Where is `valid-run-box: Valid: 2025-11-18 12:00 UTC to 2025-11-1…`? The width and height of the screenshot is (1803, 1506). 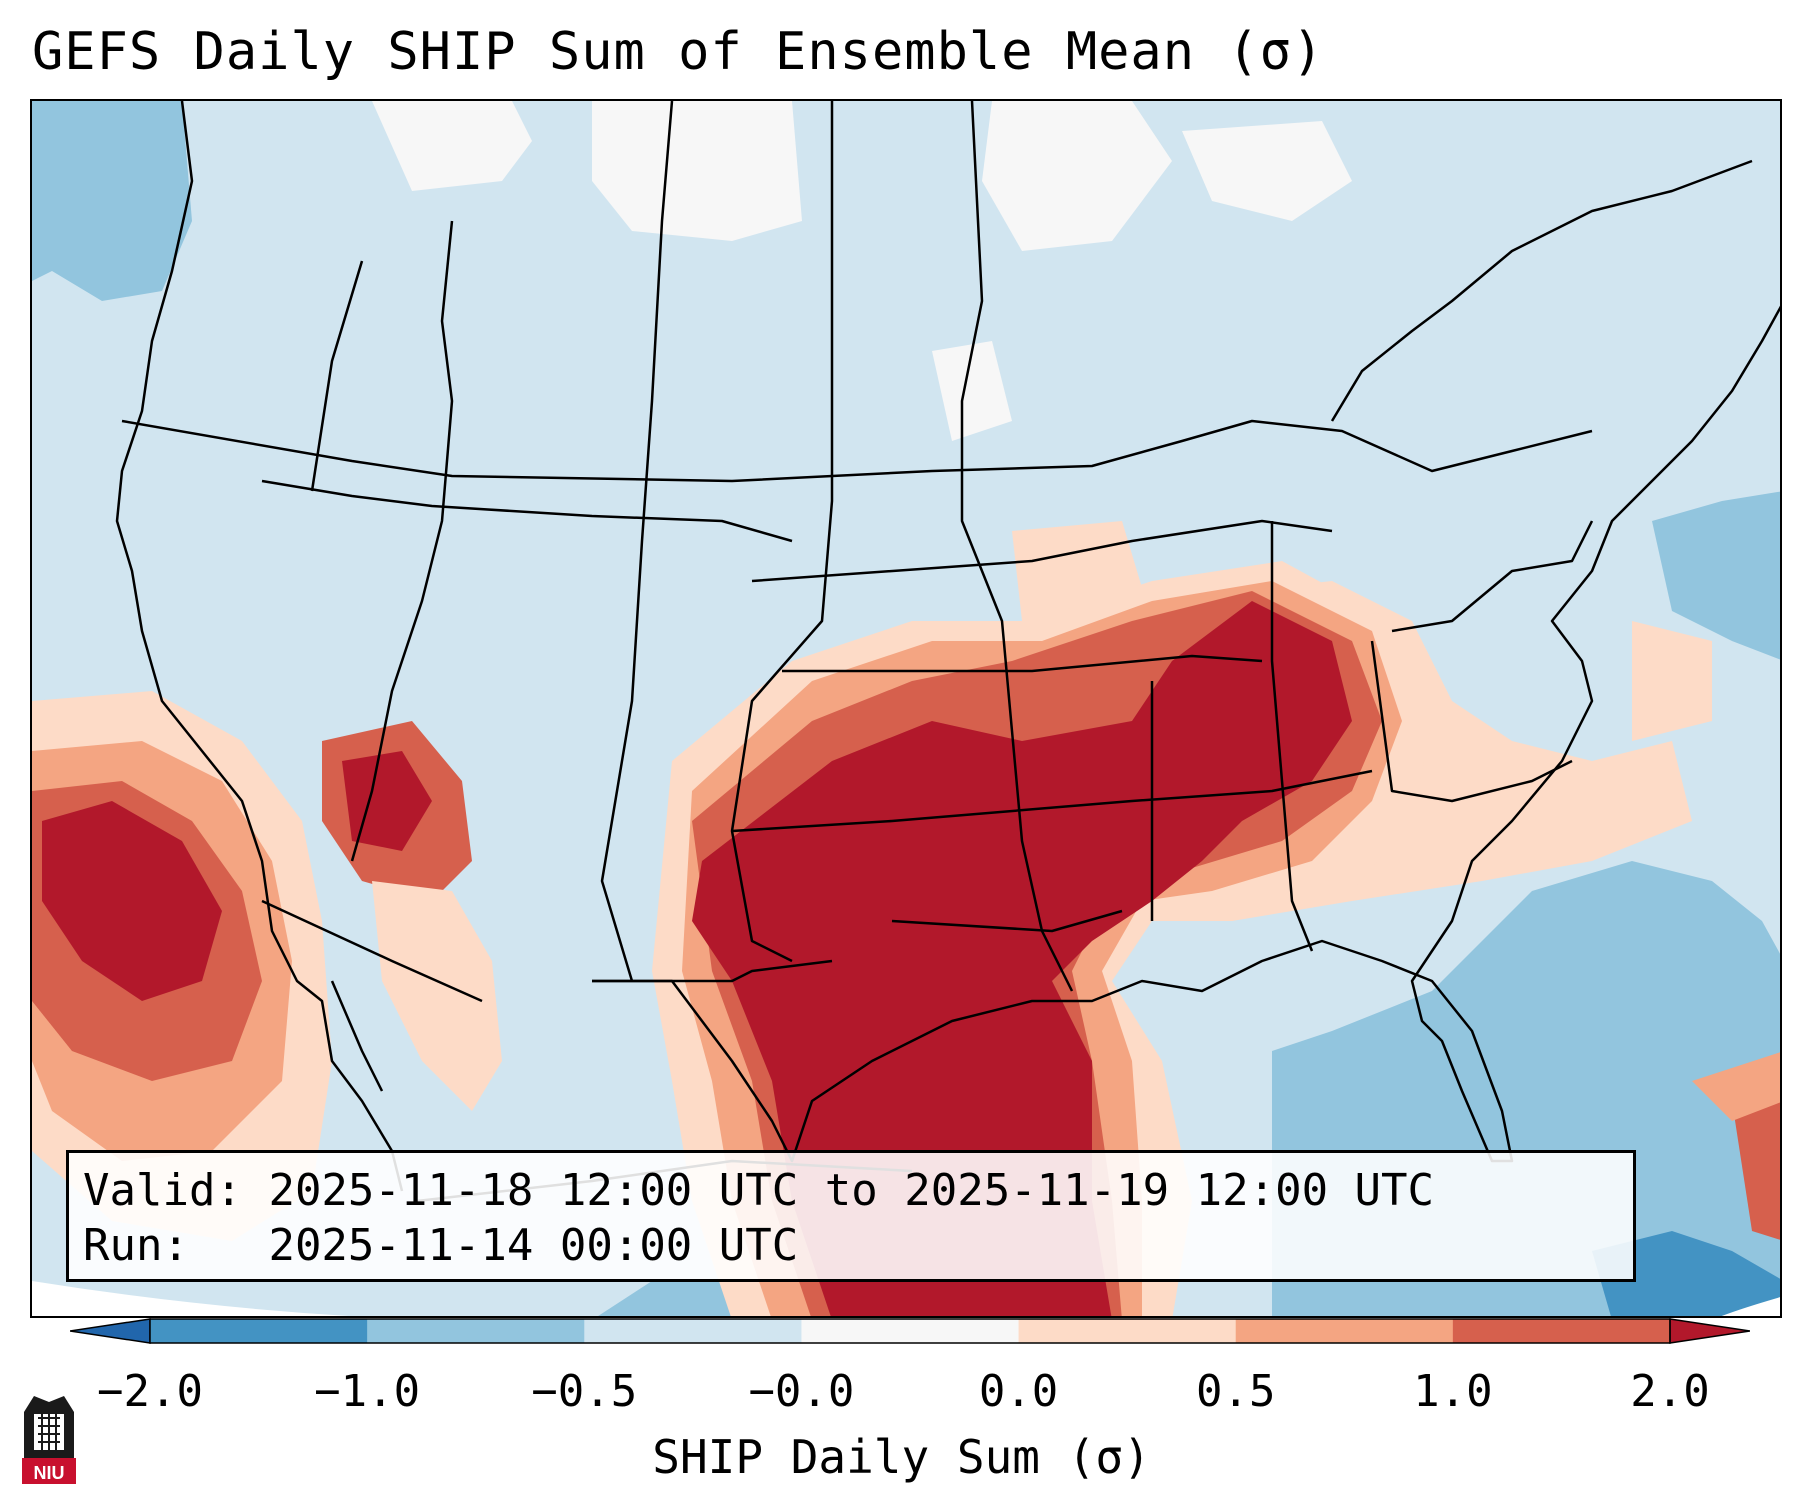 valid-run-box: Valid: 2025-11-18 12:00 UTC to 2025-11-1… is located at coordinates (851, 1216).